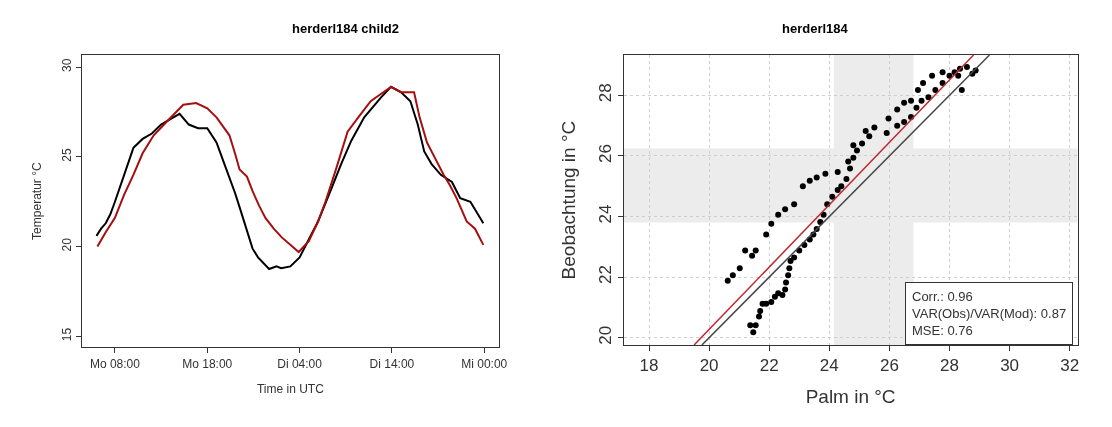 The image size is (1112, 427). I want to click on y-tick-label: 24, so click(605, 214).